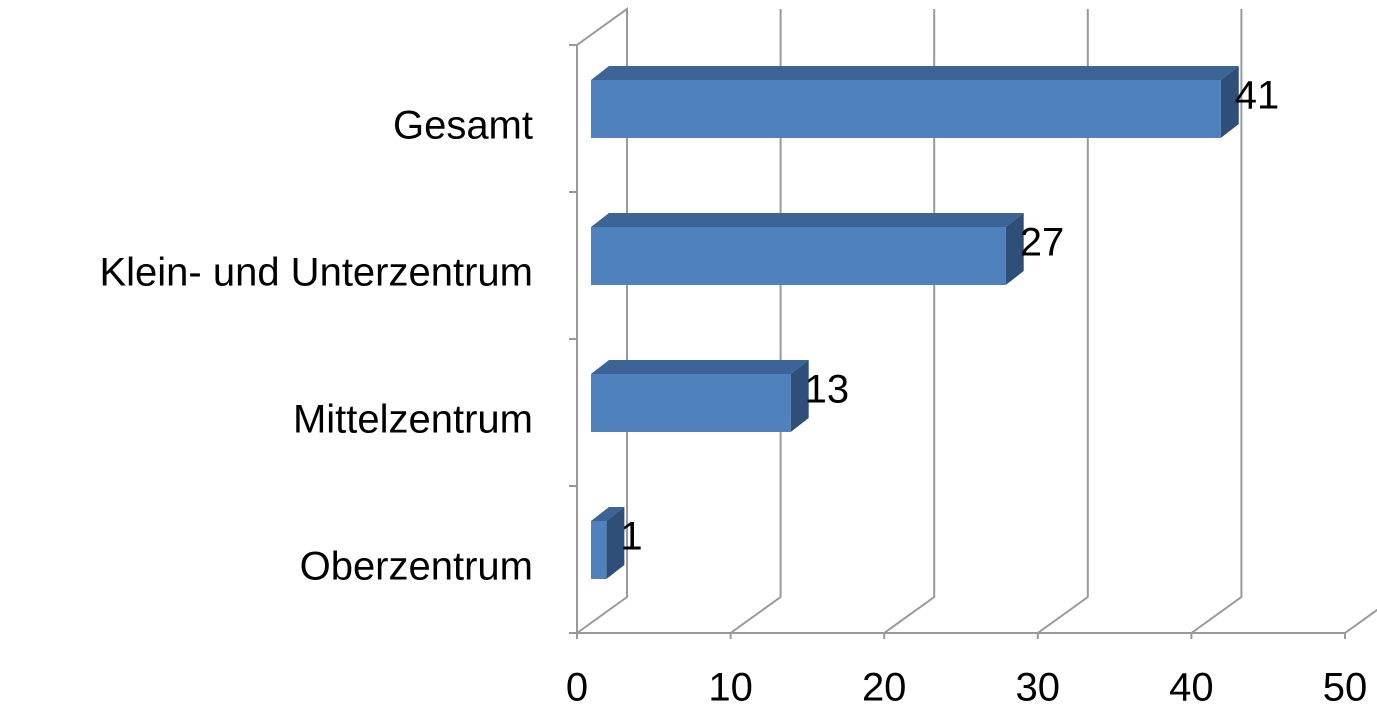 The image size is (1377, 712). I want to click on y-tick-label: Klein- und Unterzentrum, so click(316, 273).